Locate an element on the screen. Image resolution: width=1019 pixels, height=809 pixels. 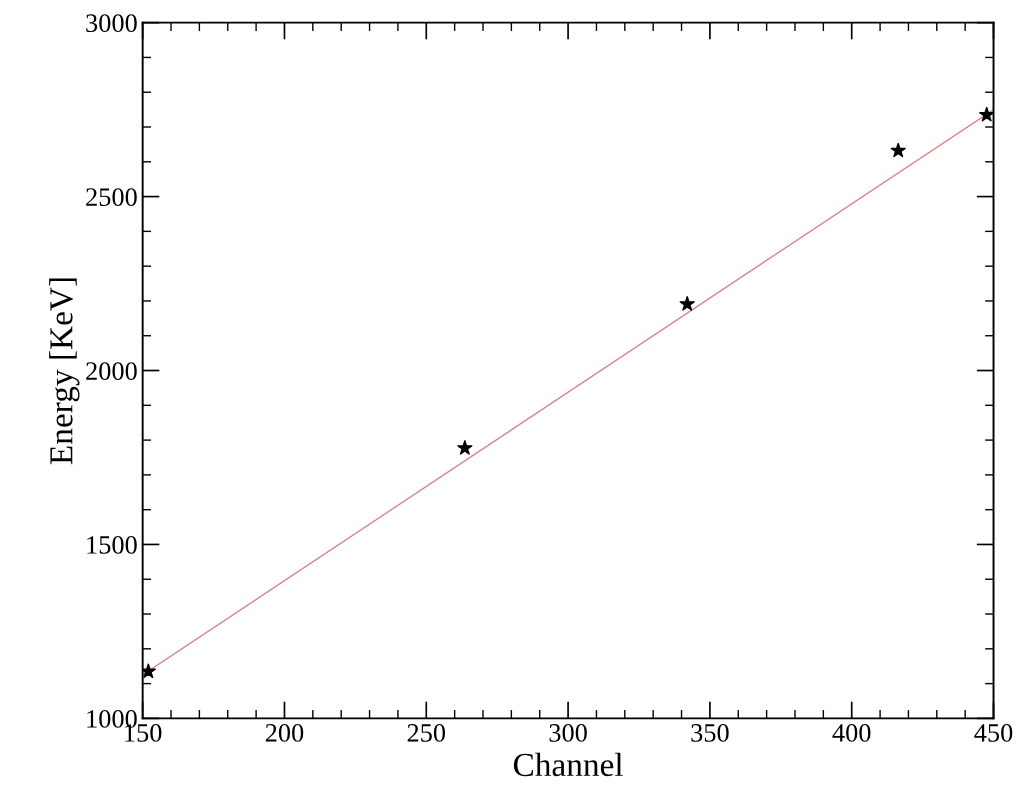
x-tick-label: 400 is located at coordinates (851, 733).